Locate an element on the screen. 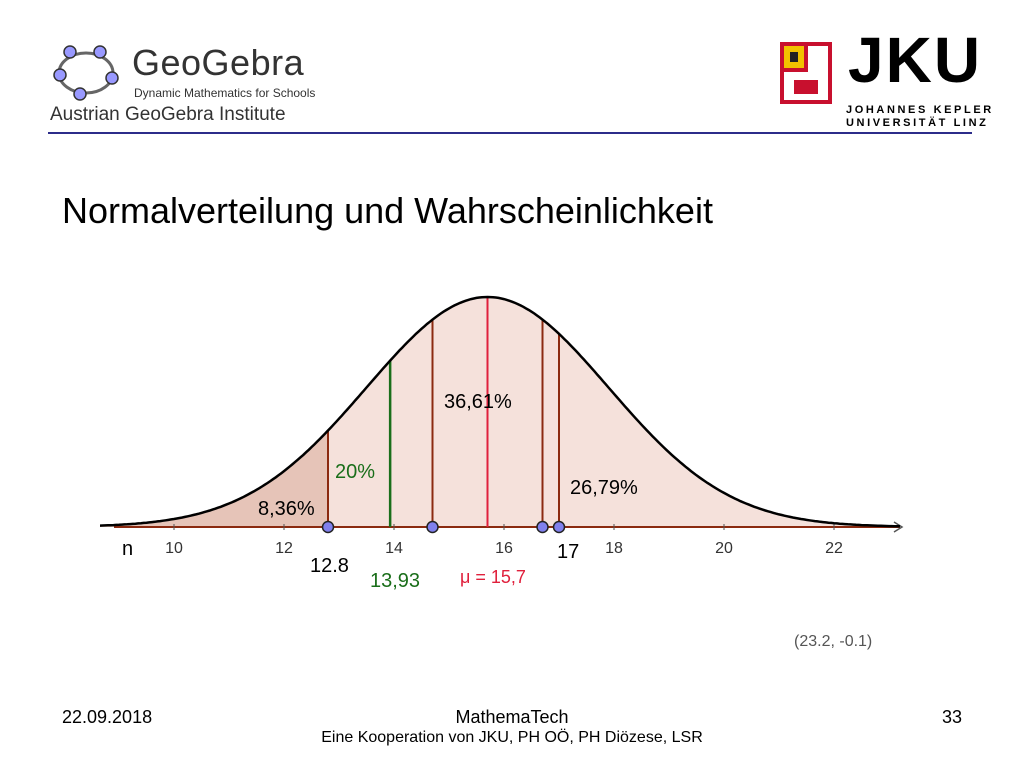  left-tail-area is located at coordinates (214, 478).